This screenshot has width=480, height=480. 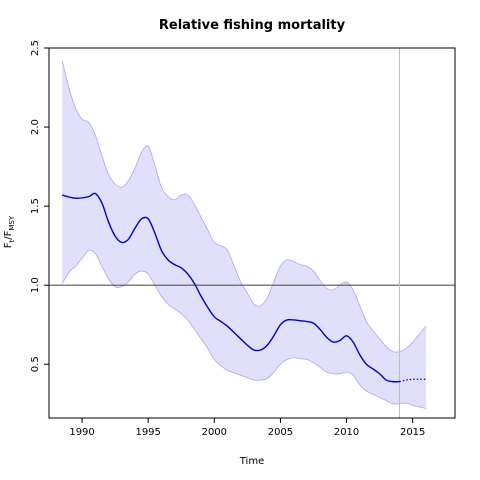 I want to click on y-tick-label: 2.5, so click(x=35, y=48).